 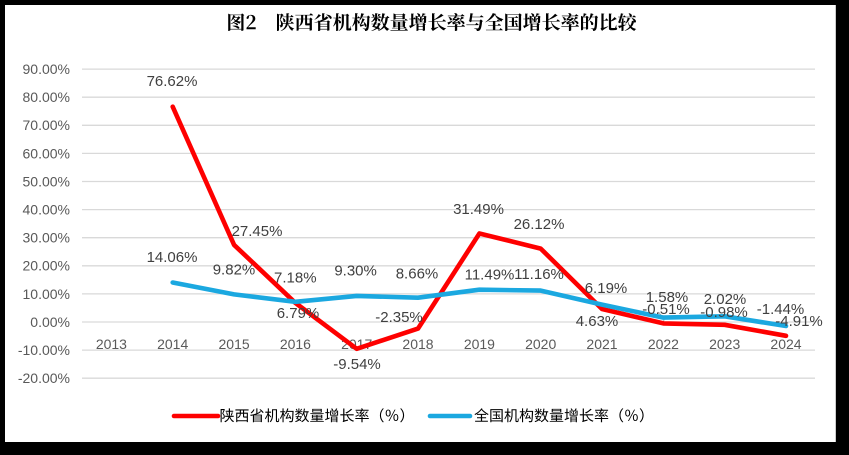 What do you see at coordinates (601, 344) in the screenshot?
I see `svg-text: 2021` at bounding box center [601, 344].